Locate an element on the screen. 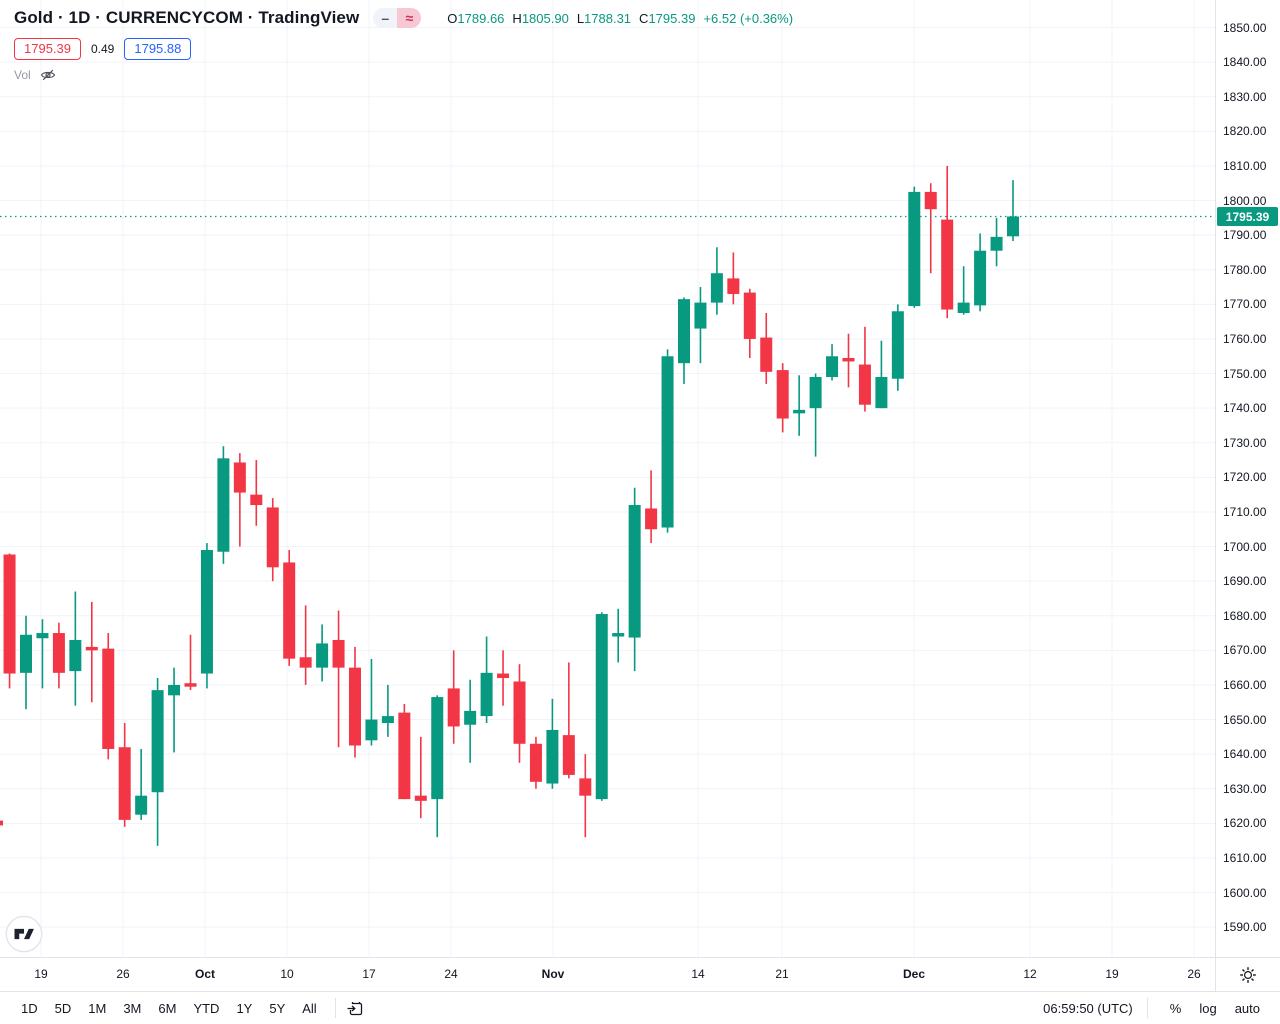 The height and width of the screenshot is (1024, 1280). price-tick-label: 1670.00 is located at coordinates (1245, 650).